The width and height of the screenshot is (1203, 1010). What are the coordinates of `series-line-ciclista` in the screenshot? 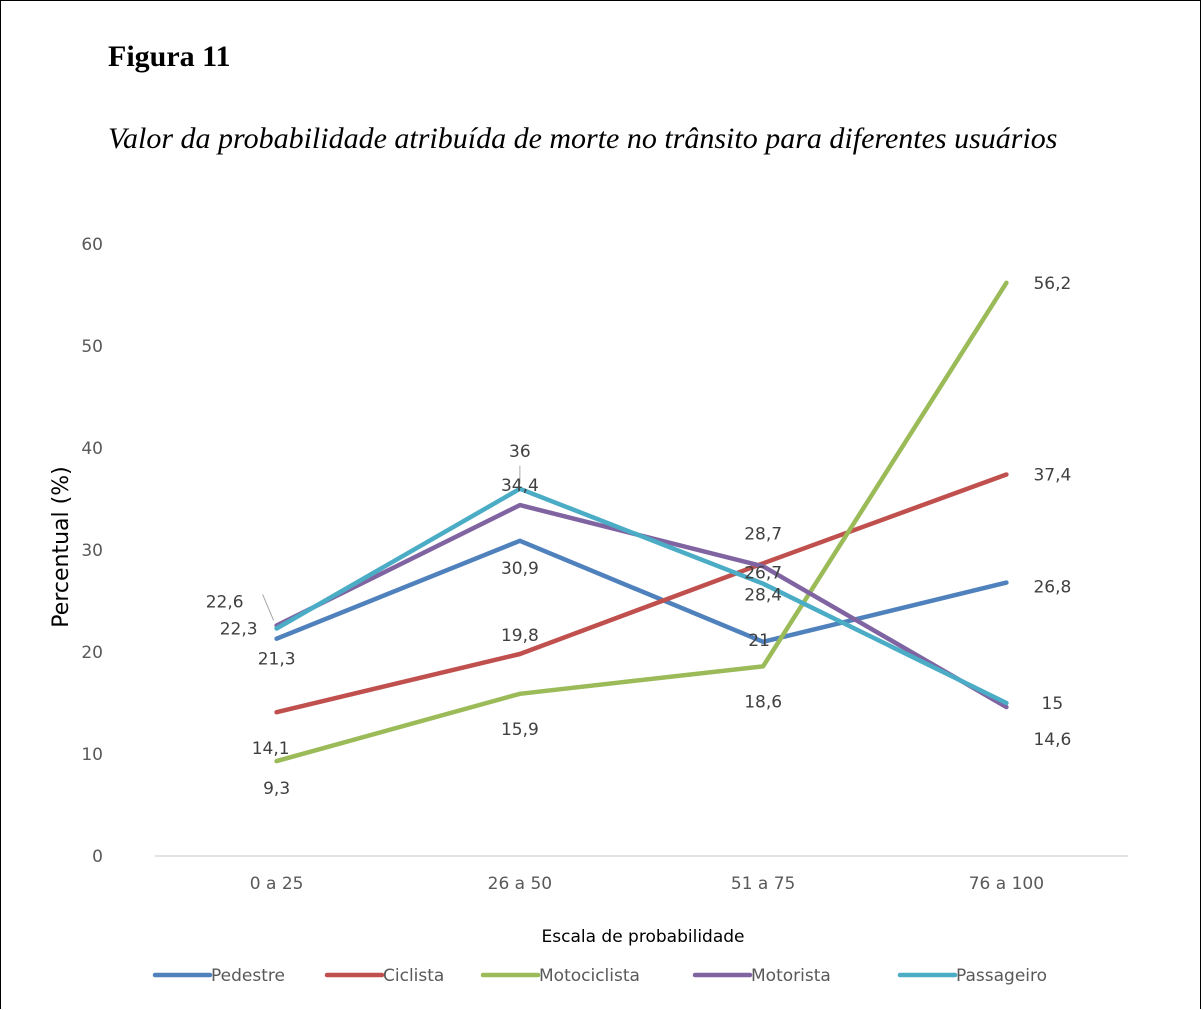 It's located at (641, 593).